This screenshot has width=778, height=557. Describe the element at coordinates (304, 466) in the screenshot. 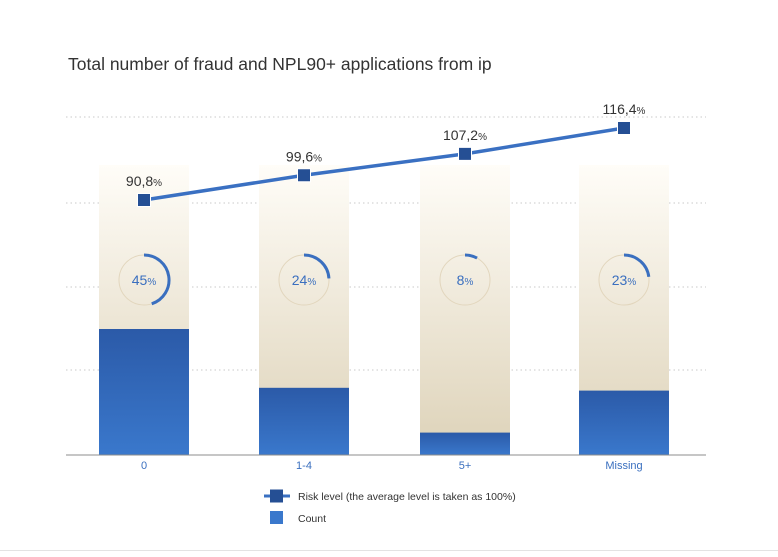

I see `x-tick-label: 1-4` at that location.